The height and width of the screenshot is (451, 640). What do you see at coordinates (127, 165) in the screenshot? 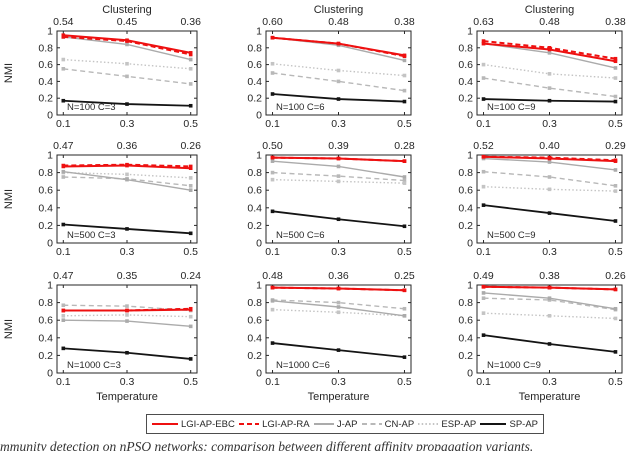
I see `series-line-lgi-ap-ra` at bounding box center [127, 165].